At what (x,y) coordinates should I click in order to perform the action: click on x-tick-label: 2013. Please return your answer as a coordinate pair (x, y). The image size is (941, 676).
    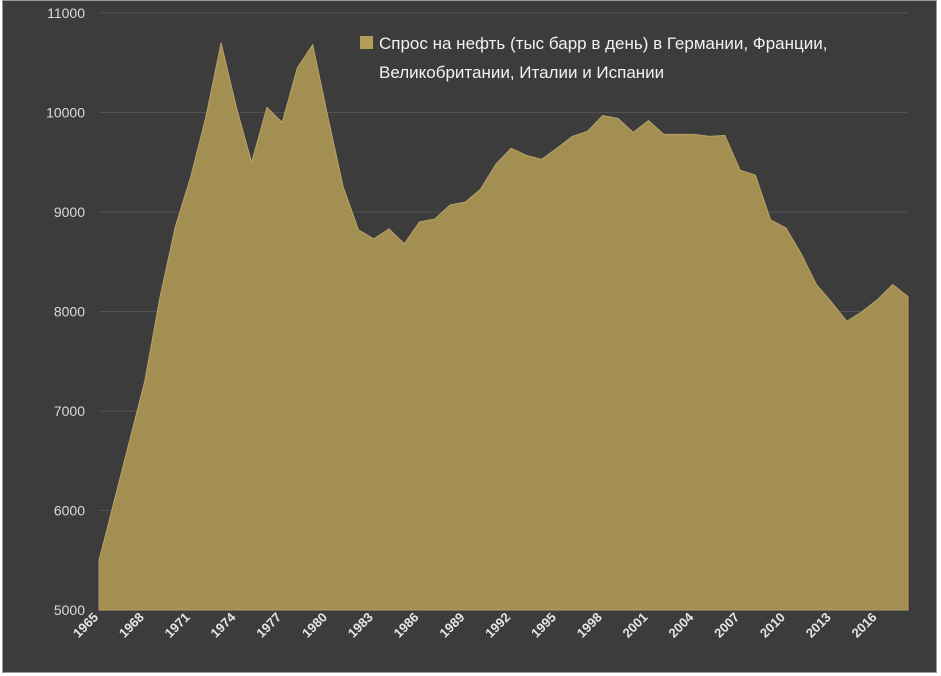
    Looking at the image, I should click on (818, 625).